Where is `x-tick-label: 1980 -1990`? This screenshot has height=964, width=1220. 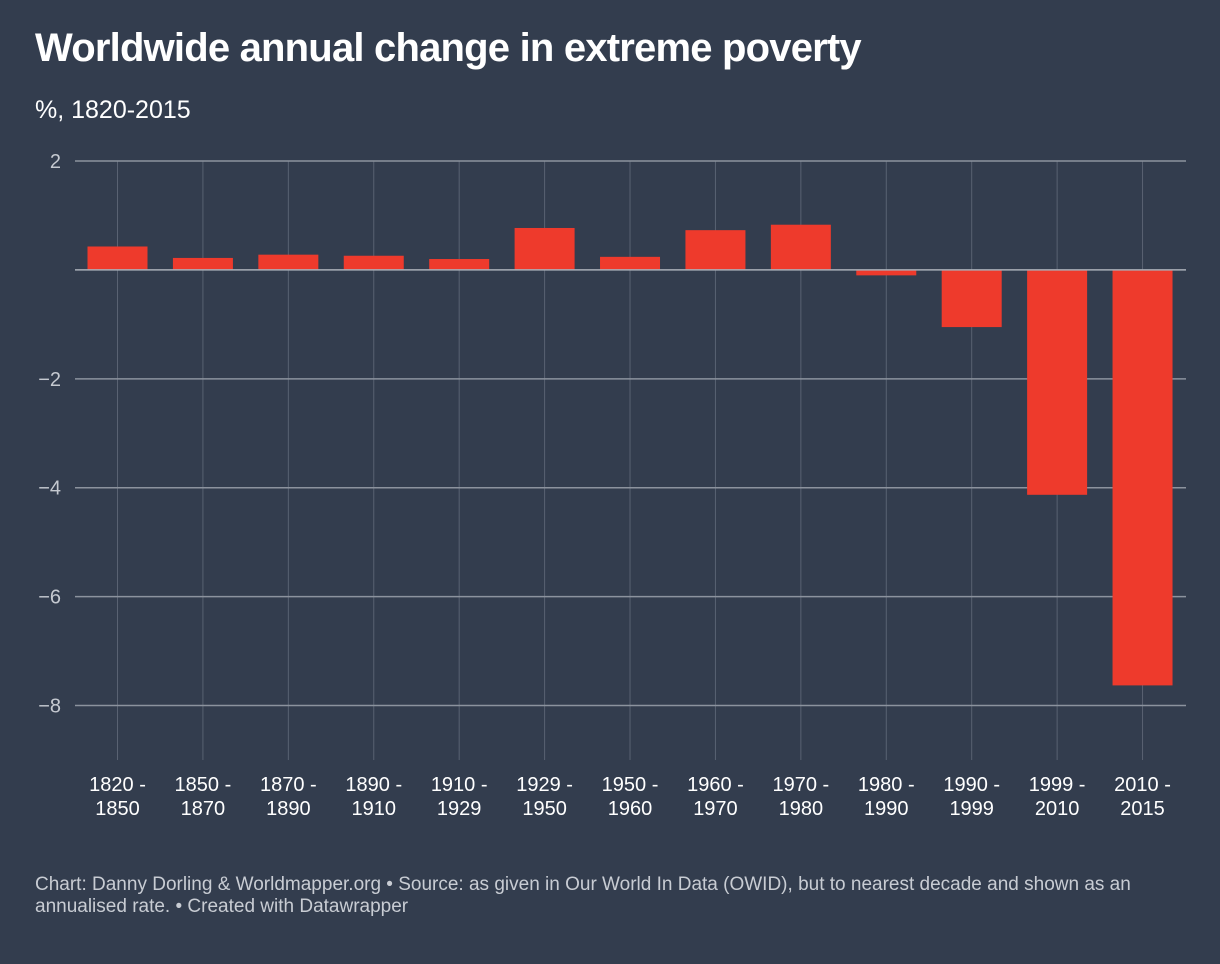 x-tick-label: 1980 -1990 is located at coordinates (886, 797).